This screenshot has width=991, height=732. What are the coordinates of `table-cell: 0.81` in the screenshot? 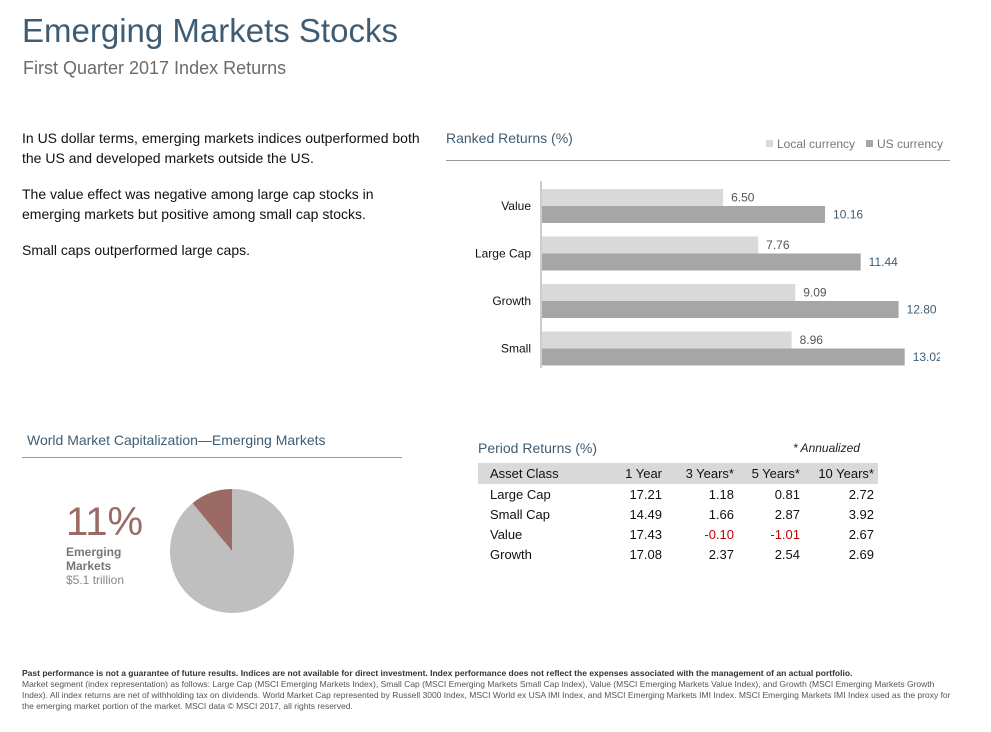 It's located at (787, 494).